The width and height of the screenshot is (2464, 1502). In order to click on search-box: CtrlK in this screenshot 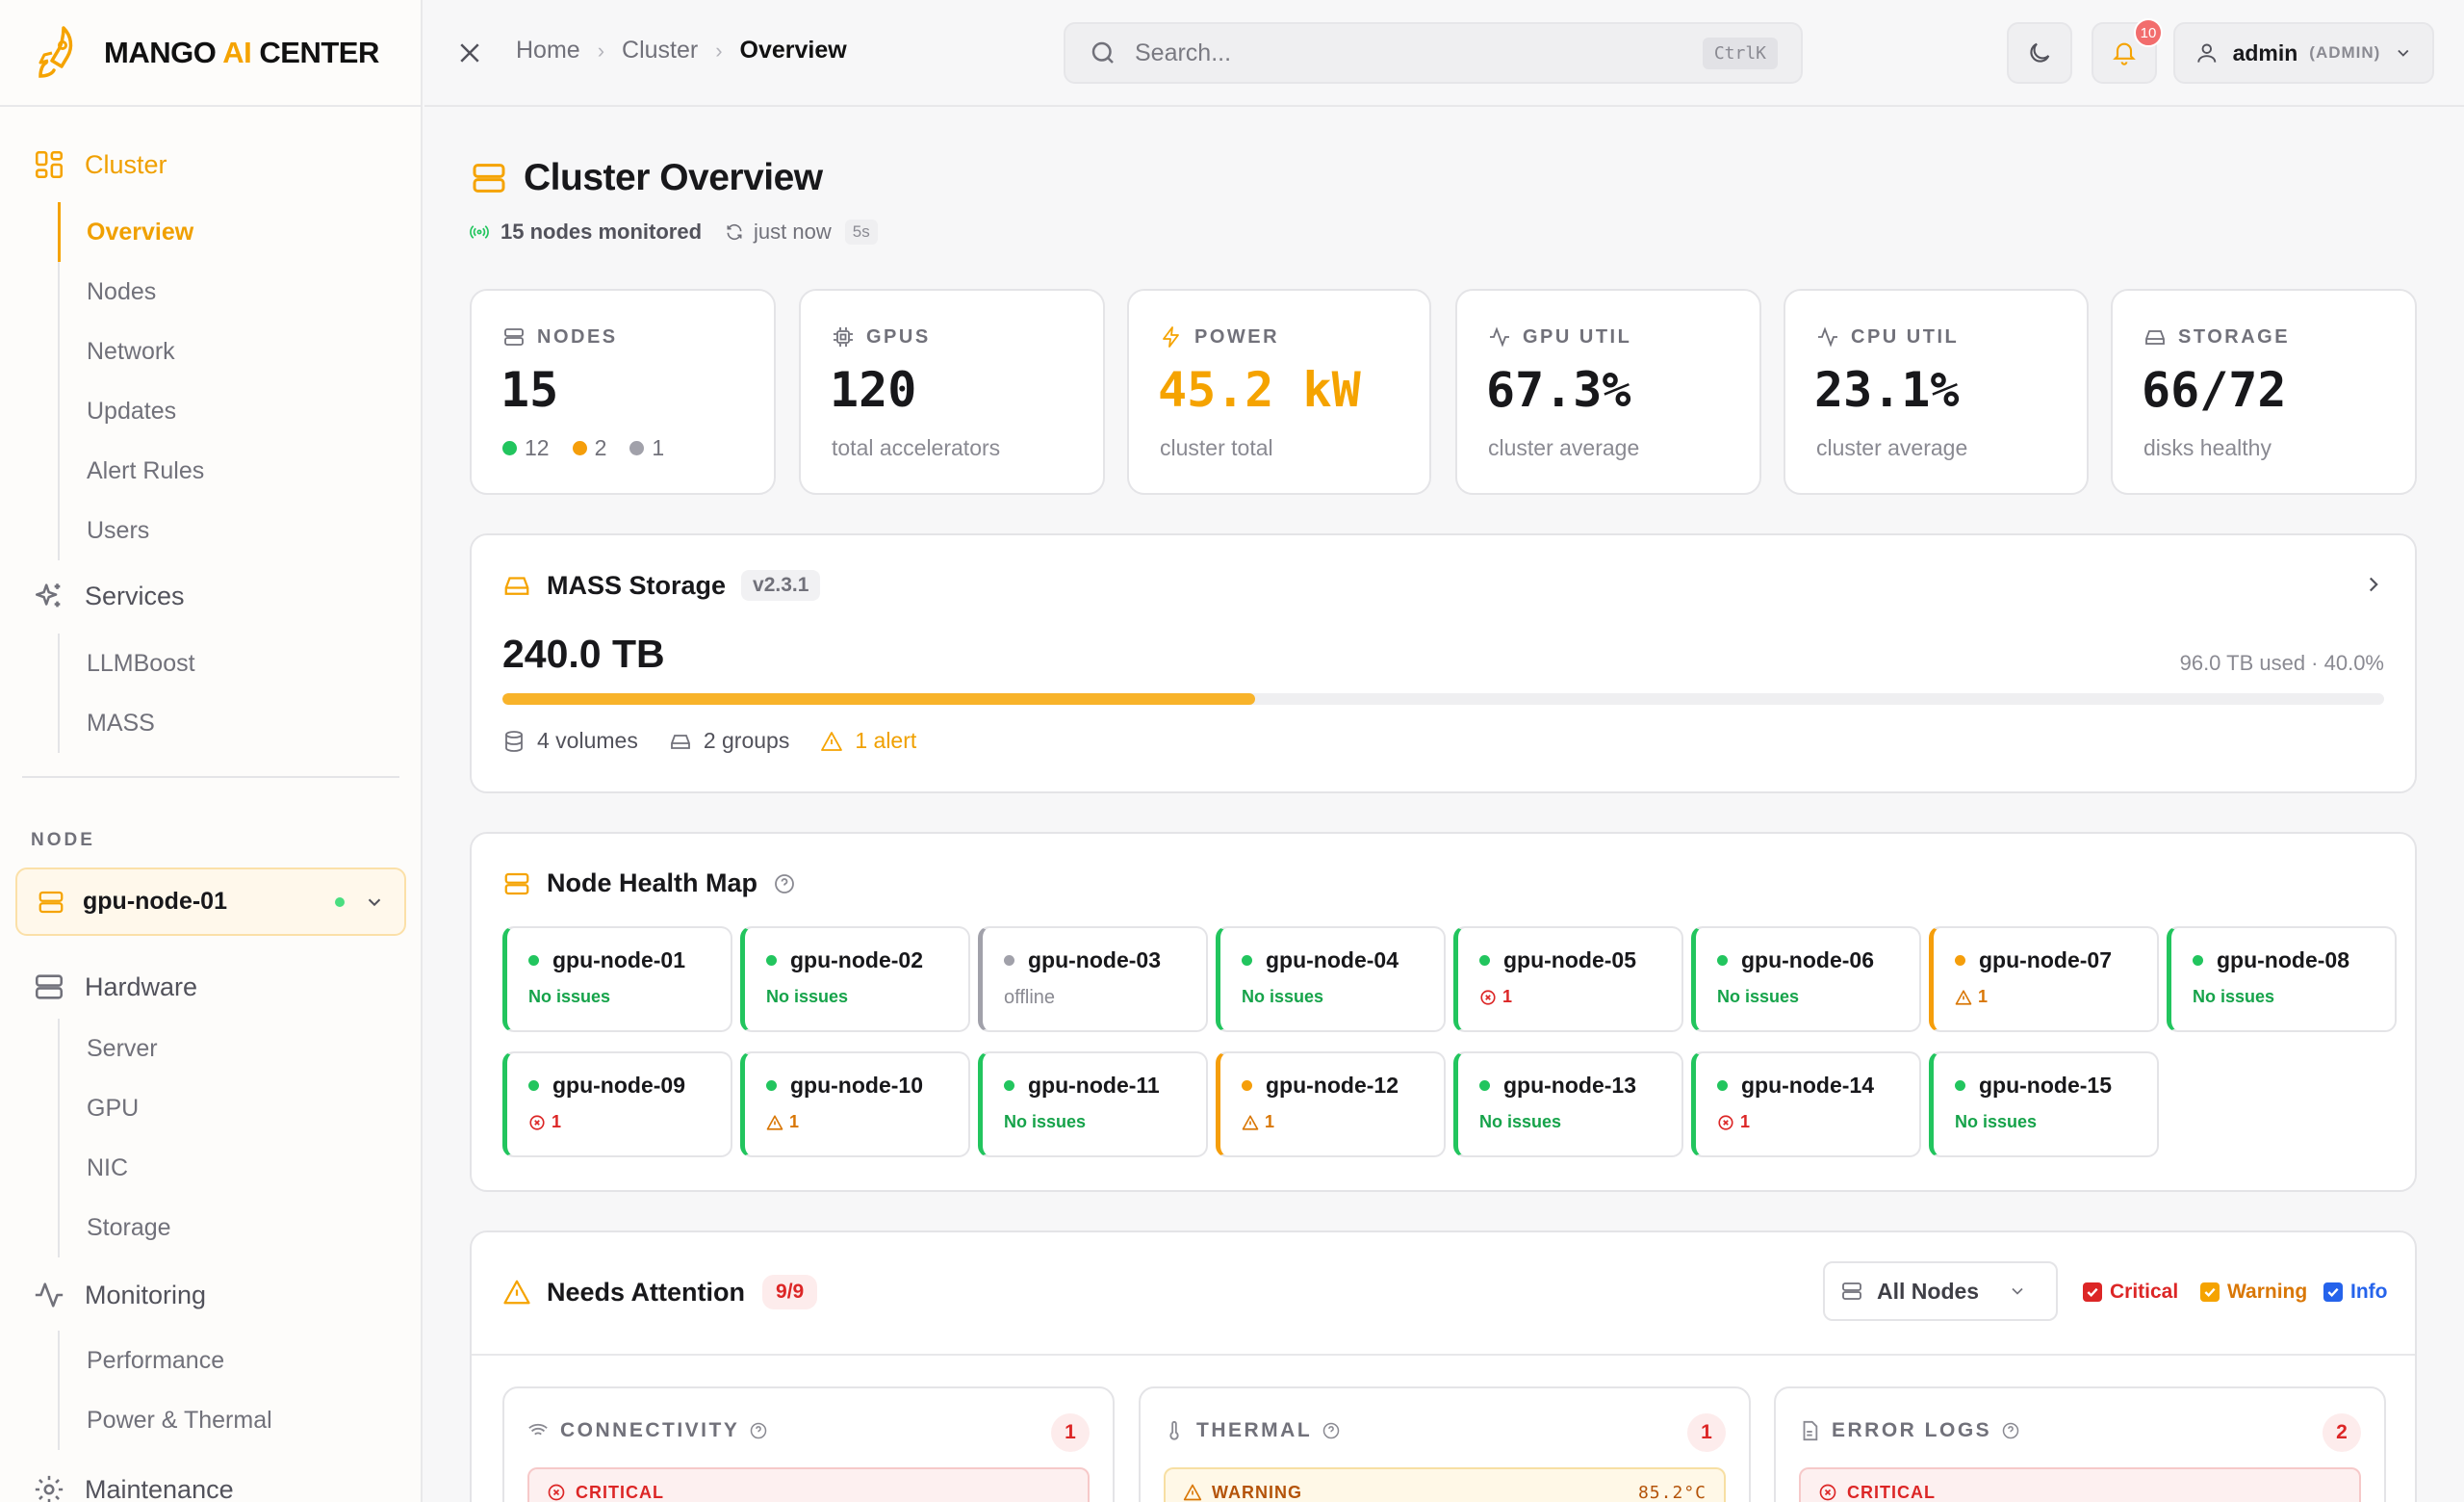, I will do `click(1433, 53)`.